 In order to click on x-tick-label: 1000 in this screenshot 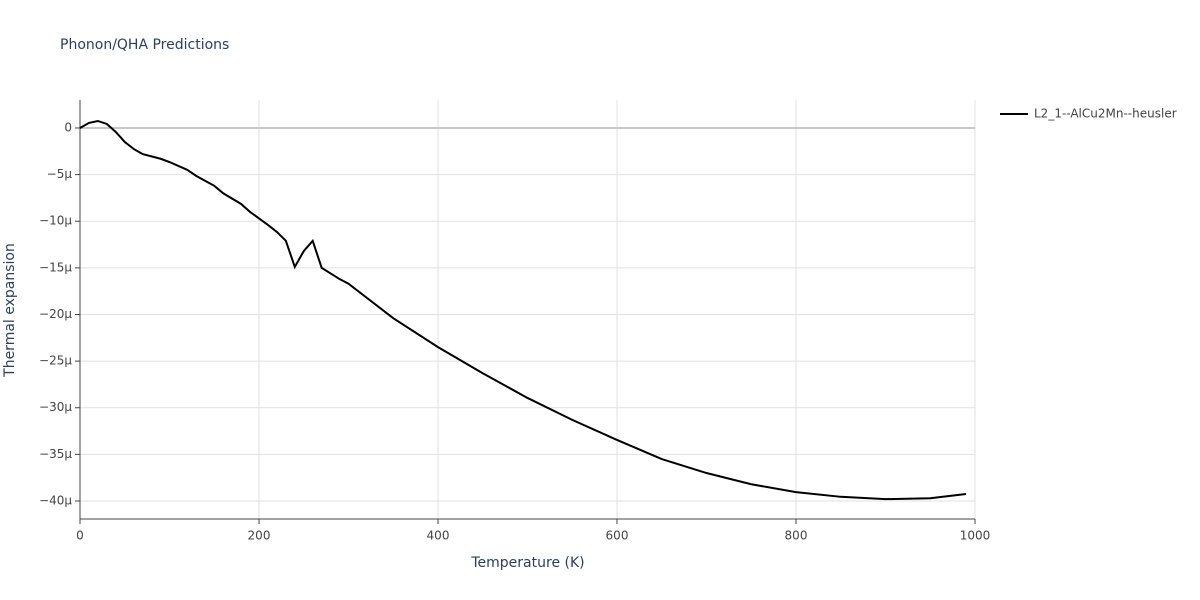, I will do `click(975, 536)`.